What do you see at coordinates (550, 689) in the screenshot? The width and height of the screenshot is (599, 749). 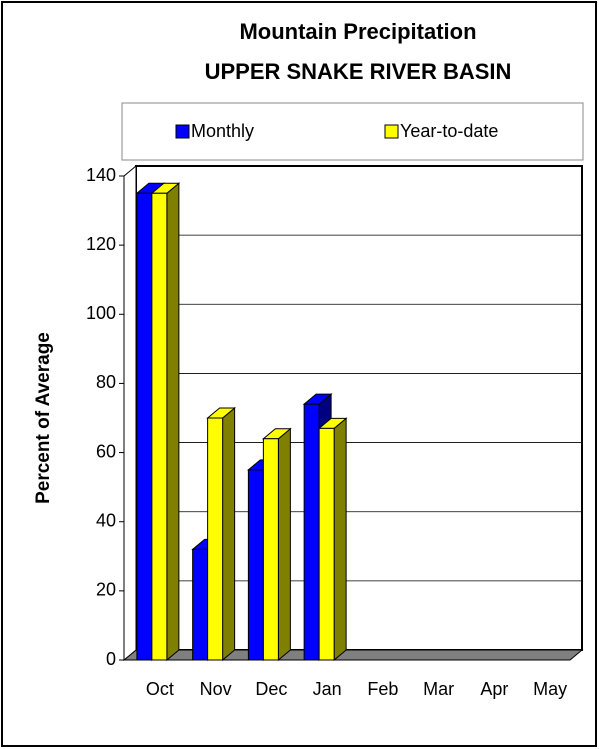 I see `x-tick-label: May` at bounding box center [550, 689].